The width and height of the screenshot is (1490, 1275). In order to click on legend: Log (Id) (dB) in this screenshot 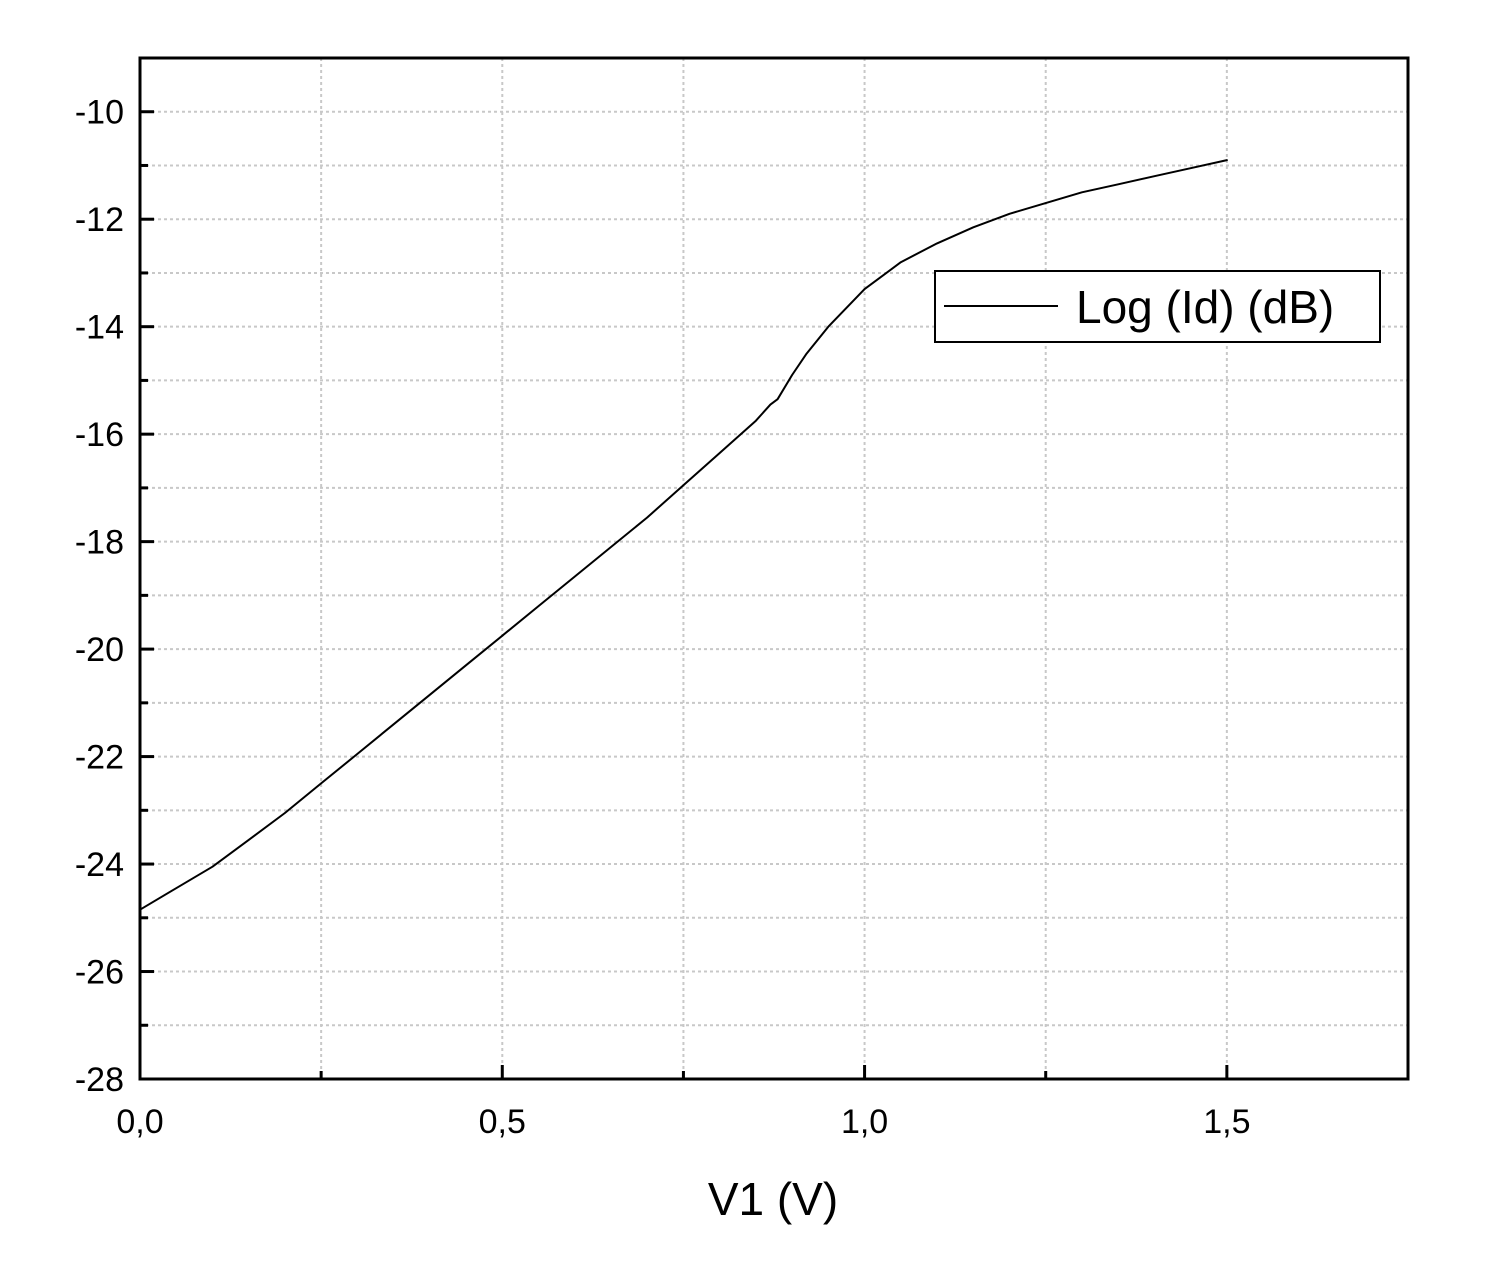, I will do `click(1157, 306)`.